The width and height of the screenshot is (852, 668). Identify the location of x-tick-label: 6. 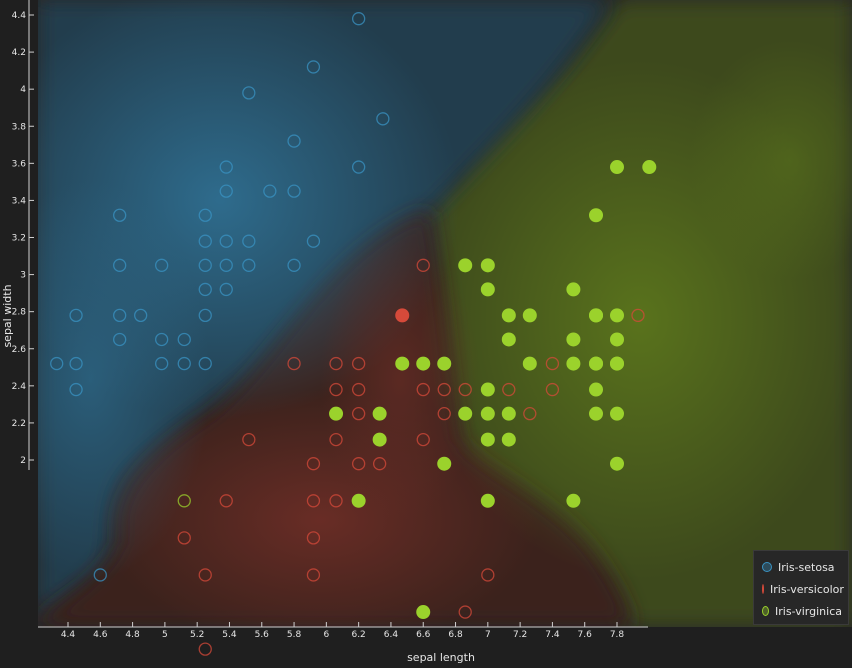
(326, 635).